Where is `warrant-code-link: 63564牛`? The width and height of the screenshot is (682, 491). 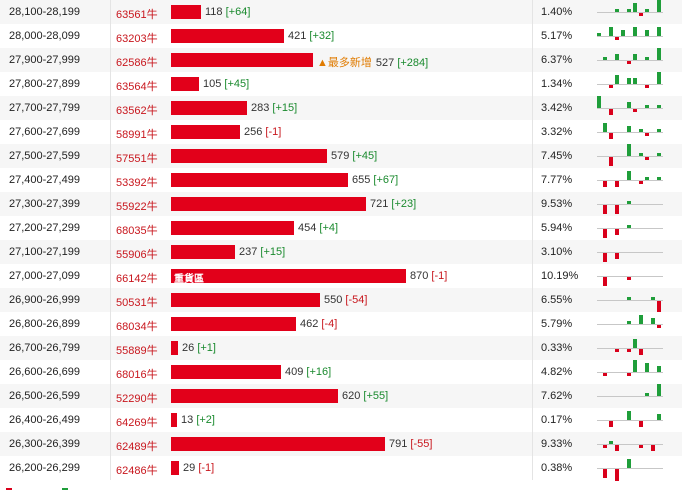 warrant-code-link: 63564牛 is located at coordinates (137, 87).